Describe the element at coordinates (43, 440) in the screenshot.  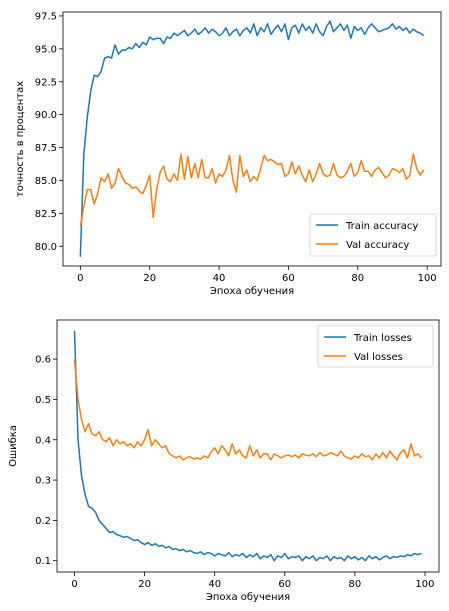
I see `loss-y-tick-label: 0.4` at that location.